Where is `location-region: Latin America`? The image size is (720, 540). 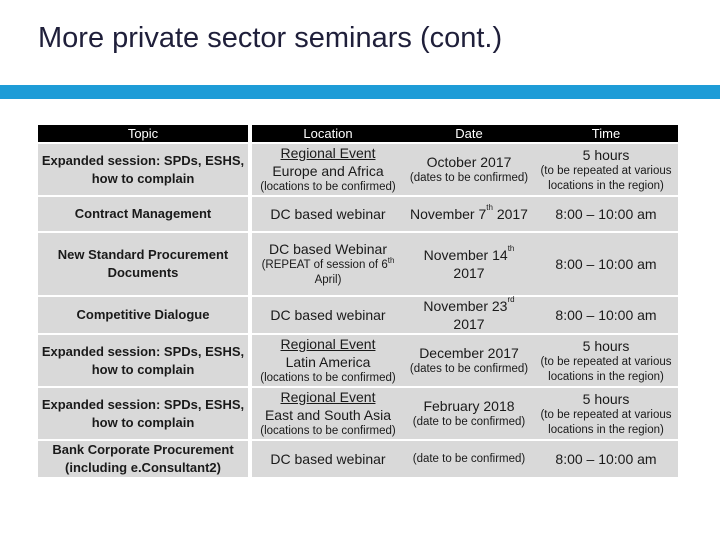 location-region: Latin America is located at coordinates (328, 362).